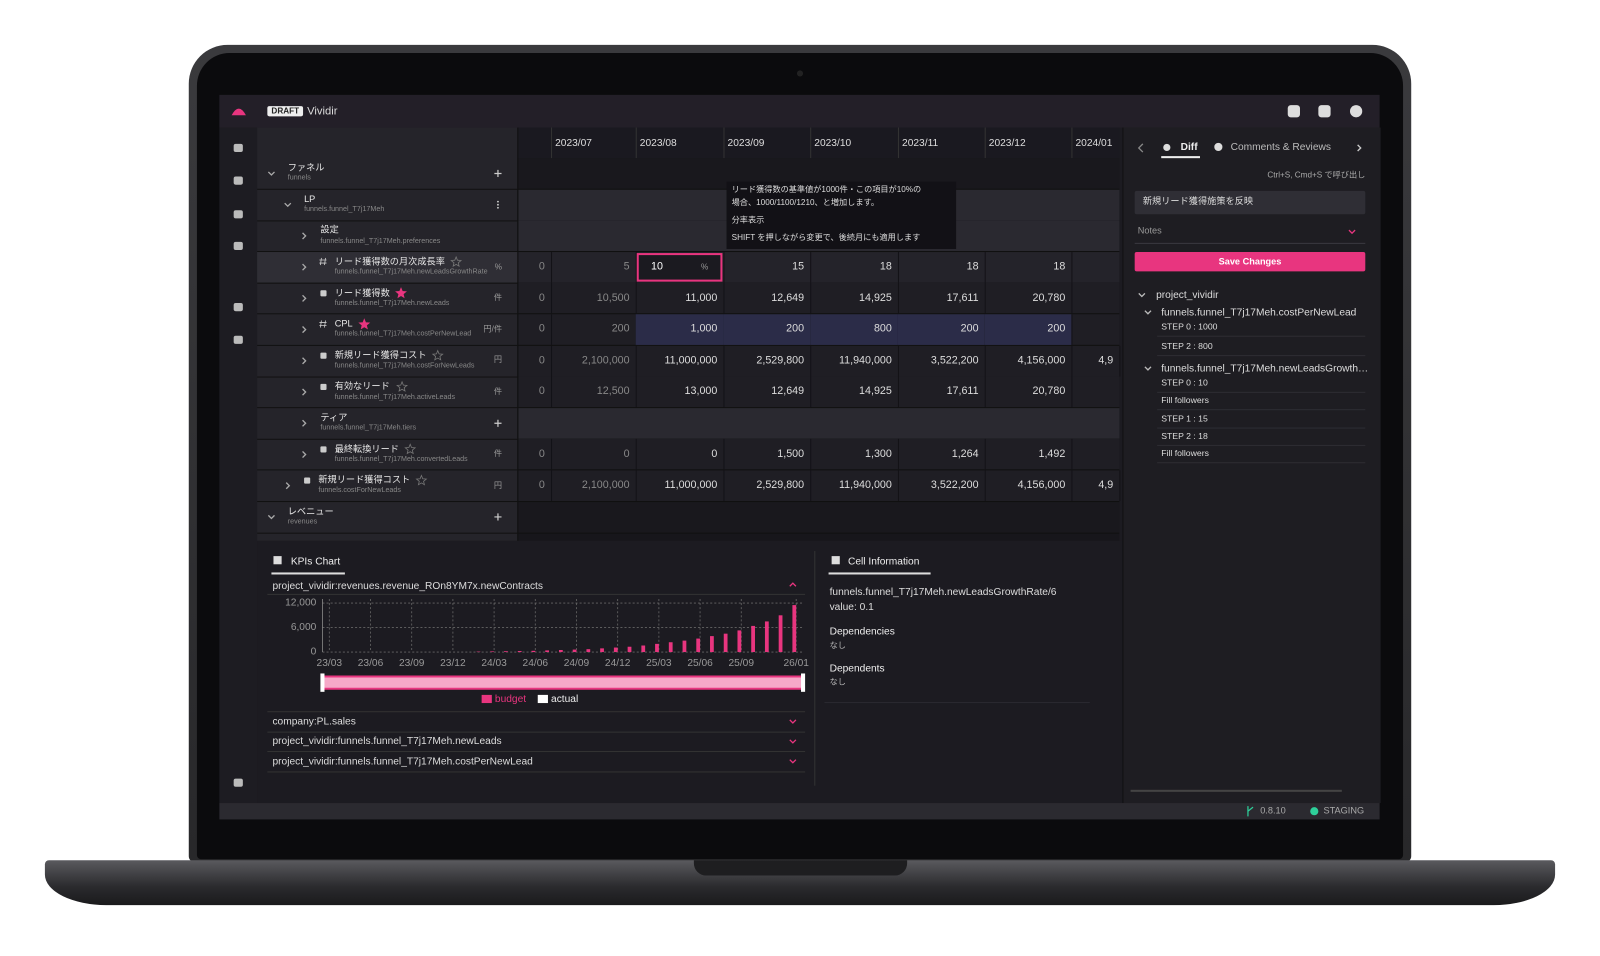 The image size is (1600, 956). What do you see at coordinates (954, 484) in the screenshot?
I see `cell-value: 3,522,200` at bounding box center [954, 484].